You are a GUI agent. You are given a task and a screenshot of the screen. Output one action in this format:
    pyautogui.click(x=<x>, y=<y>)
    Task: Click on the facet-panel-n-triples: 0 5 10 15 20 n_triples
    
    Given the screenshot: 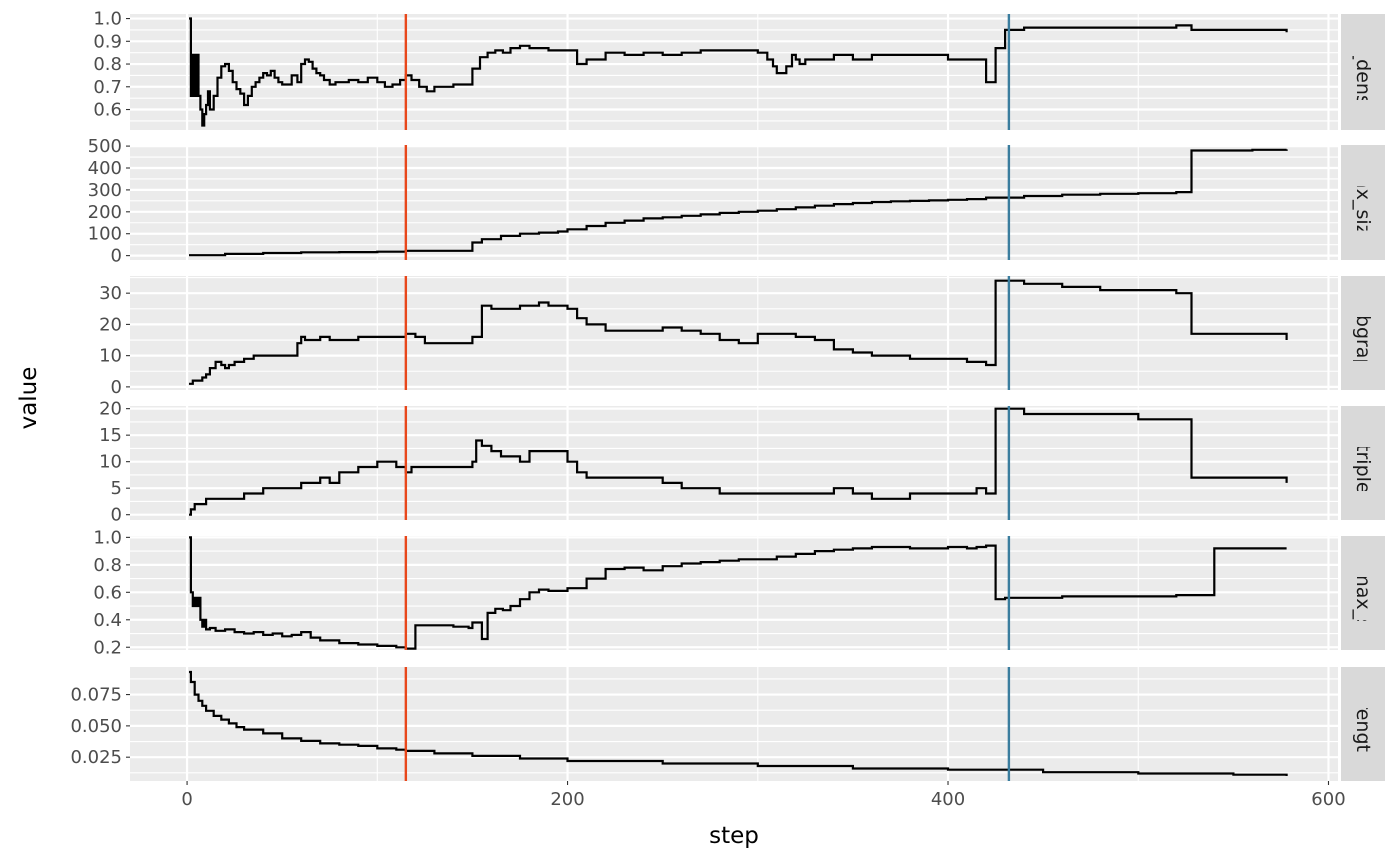 What is the action you would take?
    pyautogui.click(x=742, y=462)
    